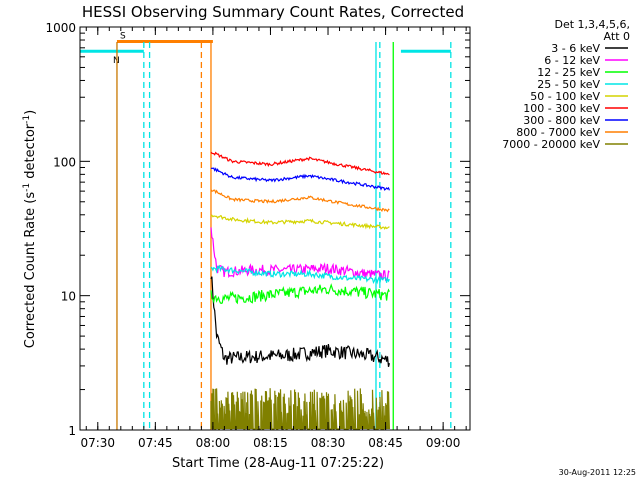  I want to click on y-axis-label: Corrected Count Rate (s-1 detector-1), so click(30, 229).